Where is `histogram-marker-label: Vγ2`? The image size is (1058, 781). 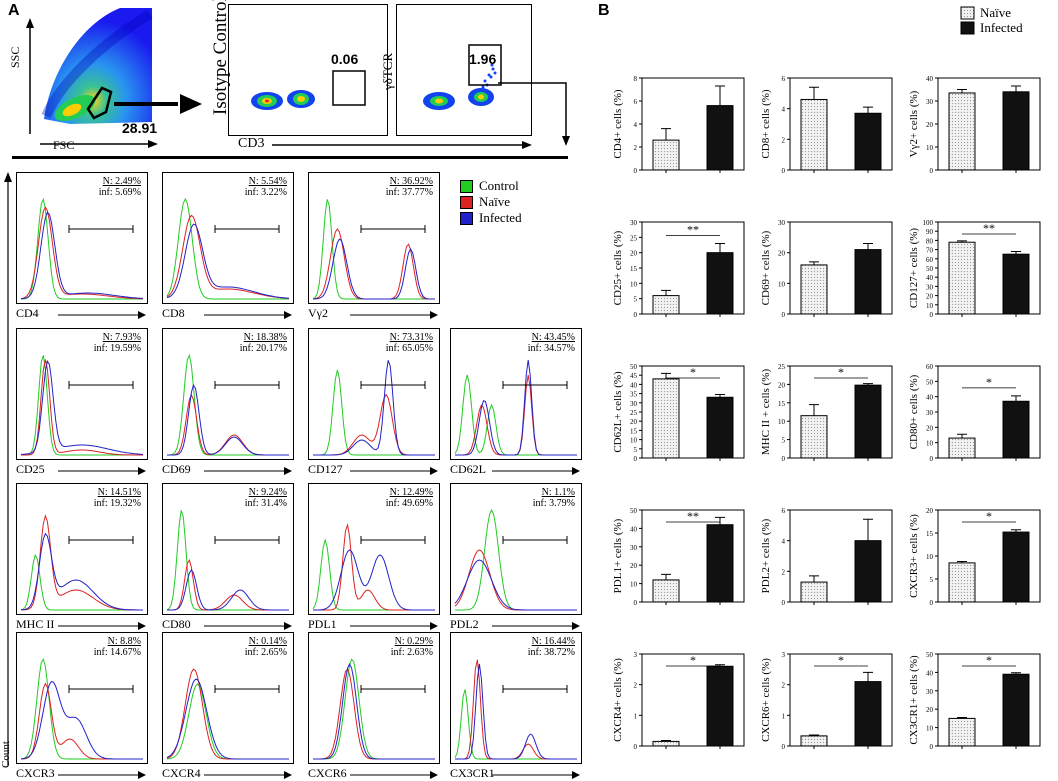 histogram-marker-label: Vγ2 is located at coordinates (318, 313).